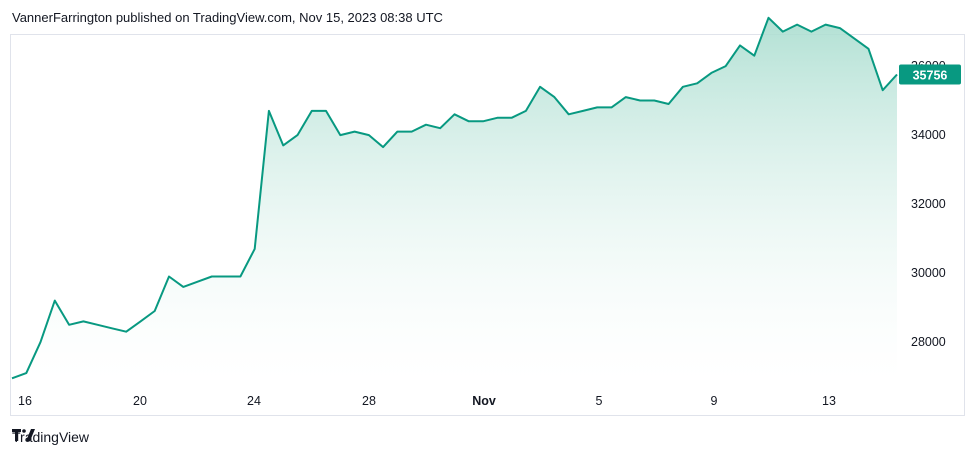 This screenshot has width=977, height=459. What do you see at coordinates (928, 342) in the screenshot?
I see `y-tick-label: 28000` at bounding box center [928, 342].